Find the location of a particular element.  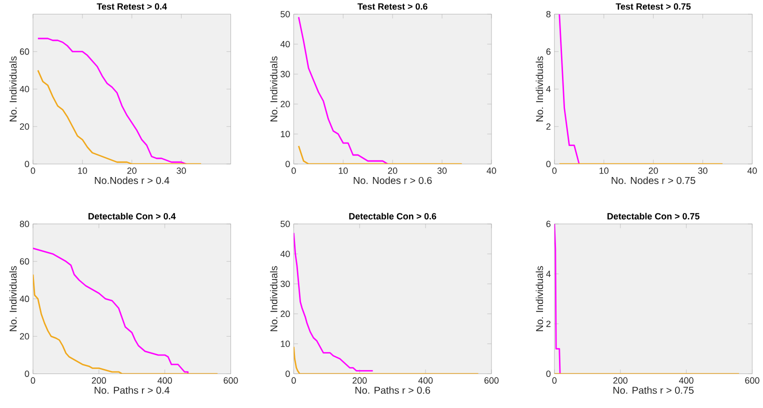

chart-title: Test Retest > 0.75 is located at coordinates (653, 6).